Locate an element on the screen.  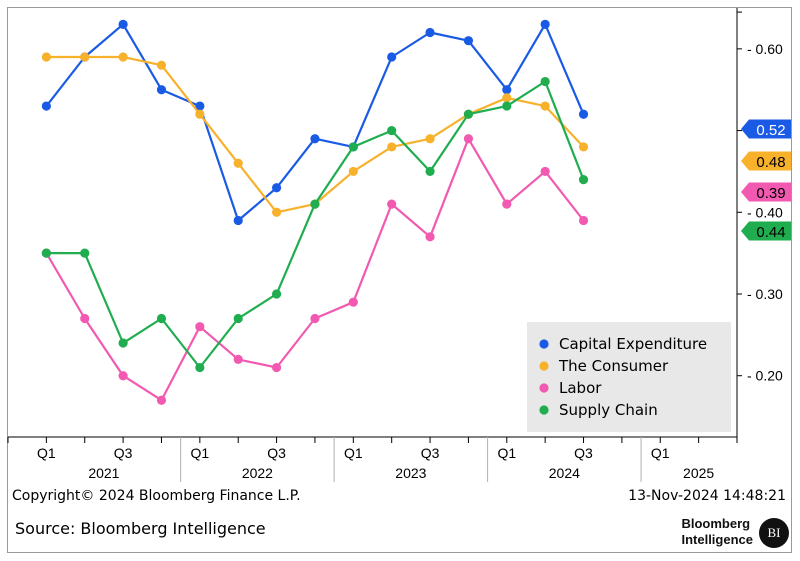
last-value-label-capital-expenditure: 0.52 is located at coordinates (770, 130).